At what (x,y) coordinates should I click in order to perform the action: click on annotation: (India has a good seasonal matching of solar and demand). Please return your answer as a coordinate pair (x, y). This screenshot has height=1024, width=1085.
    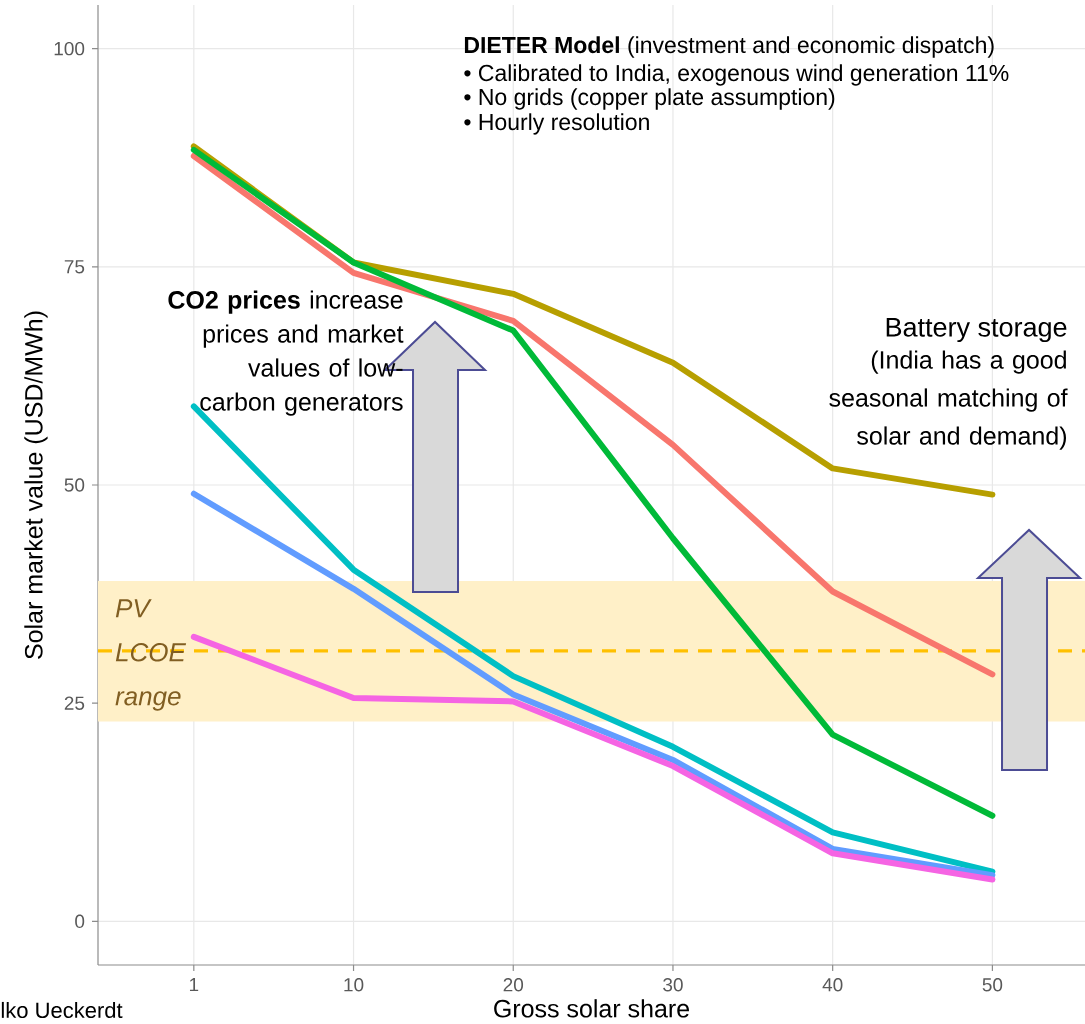
    Looking at the image, I should click on (948, 400).